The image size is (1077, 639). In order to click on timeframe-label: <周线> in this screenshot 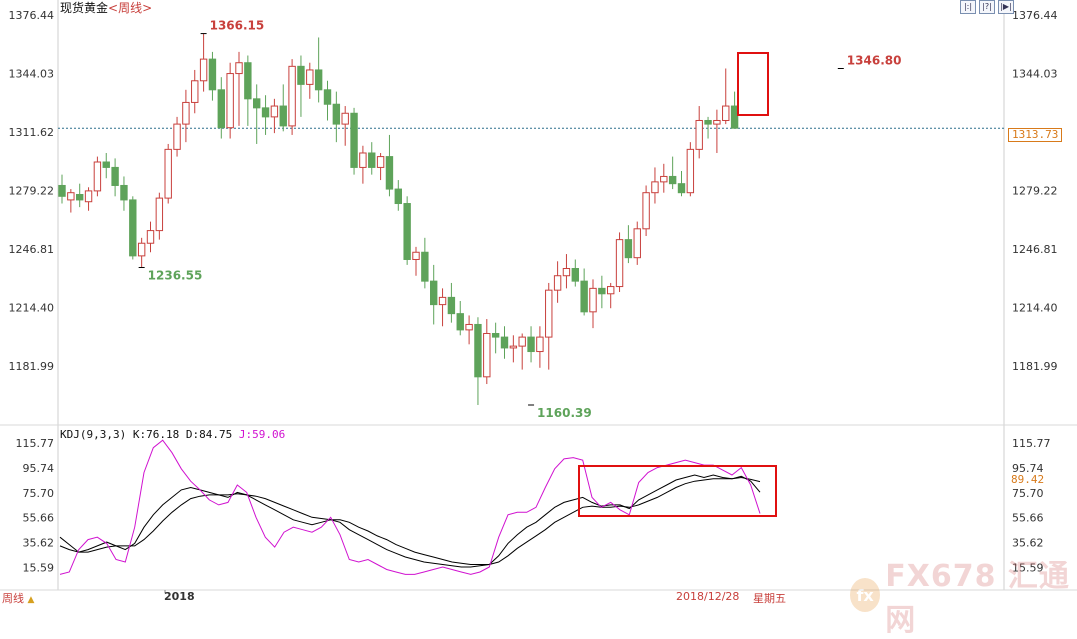, I will do `click(130, 8)`.